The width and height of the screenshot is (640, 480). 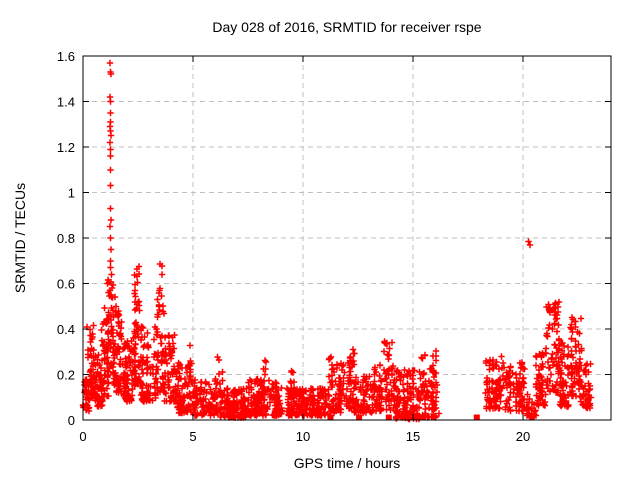 I want to click on y-tick-label: 1, so click(x=71, y=193).